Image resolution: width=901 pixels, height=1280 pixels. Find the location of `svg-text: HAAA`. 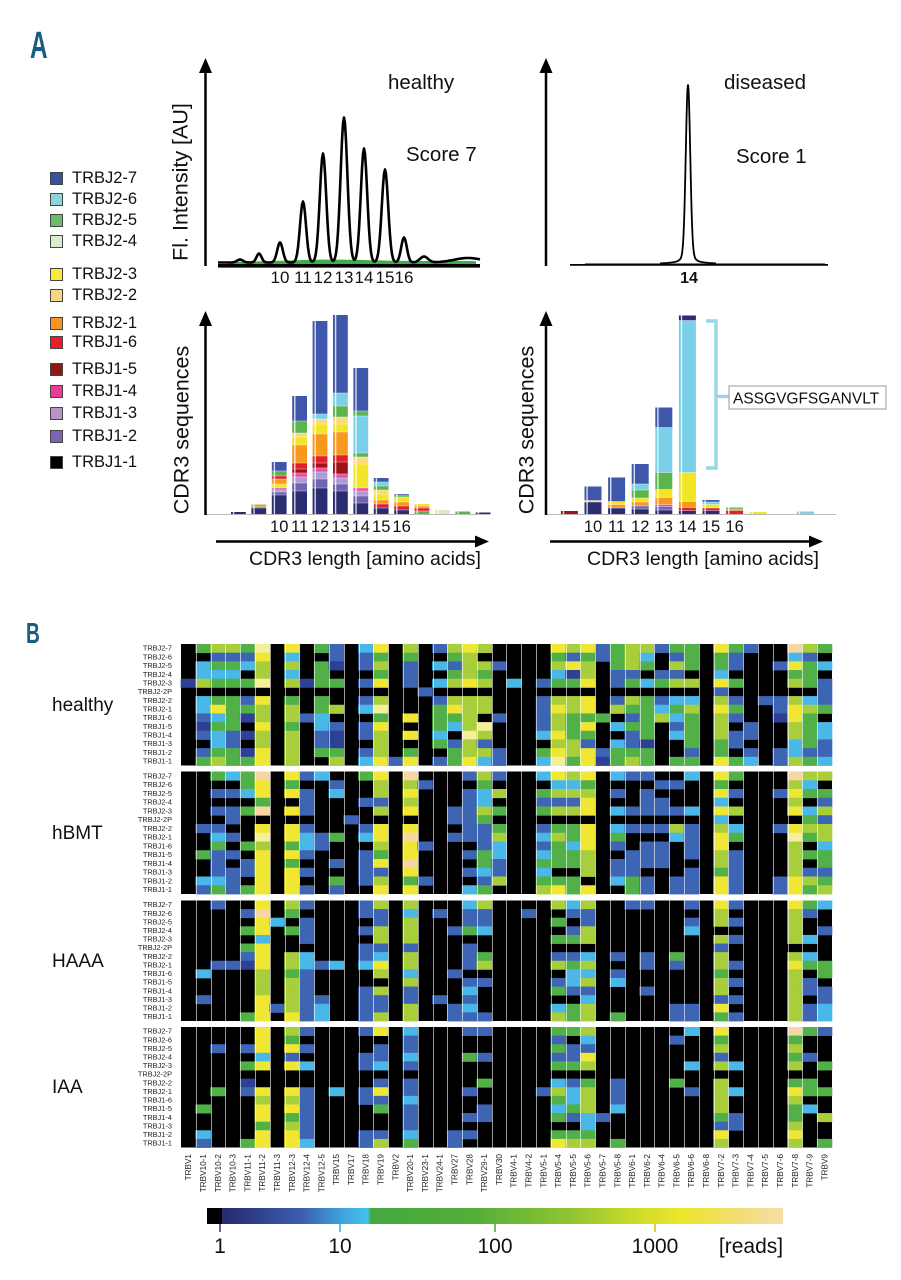

svg-text: HAAA is located at coordinates (78, 961).